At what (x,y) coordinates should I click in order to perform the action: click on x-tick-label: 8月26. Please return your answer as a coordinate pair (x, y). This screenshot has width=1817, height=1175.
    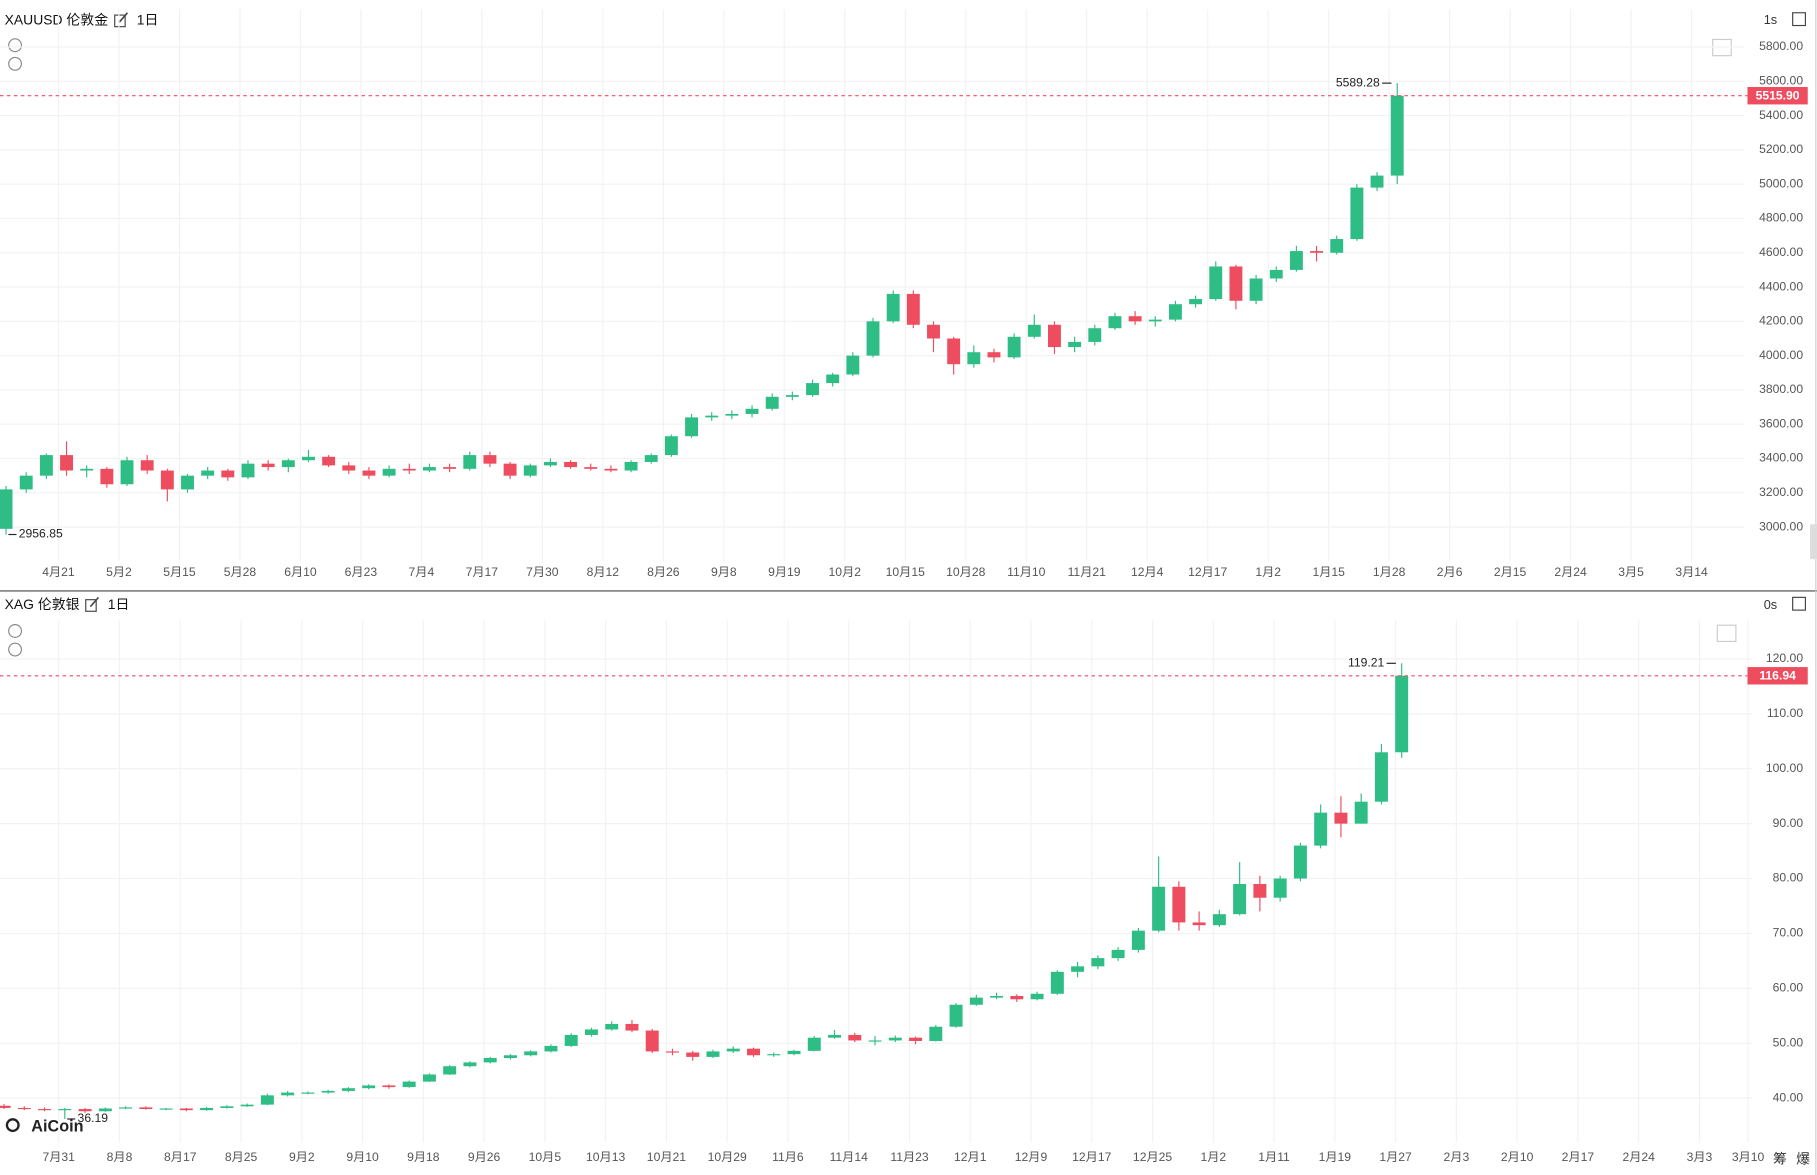
    Looking at the image, I should click on (663, 572).